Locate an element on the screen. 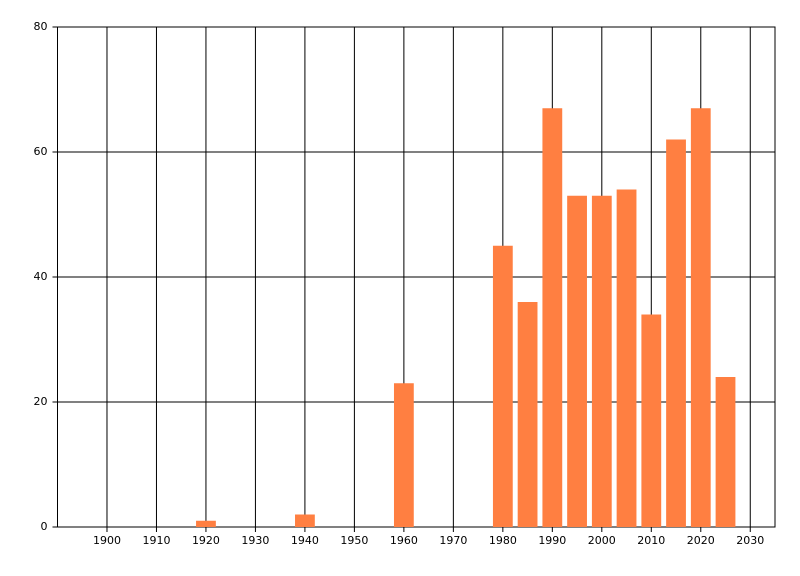  x-tick-label: 1940 is located at coordinates (305, 540).